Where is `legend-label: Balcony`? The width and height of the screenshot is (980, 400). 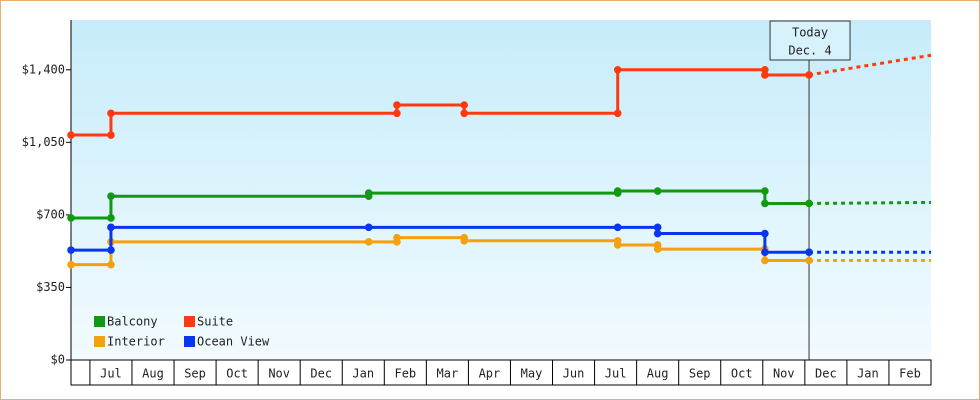
legend-label: Balcony is located at coordinates (132, 322).